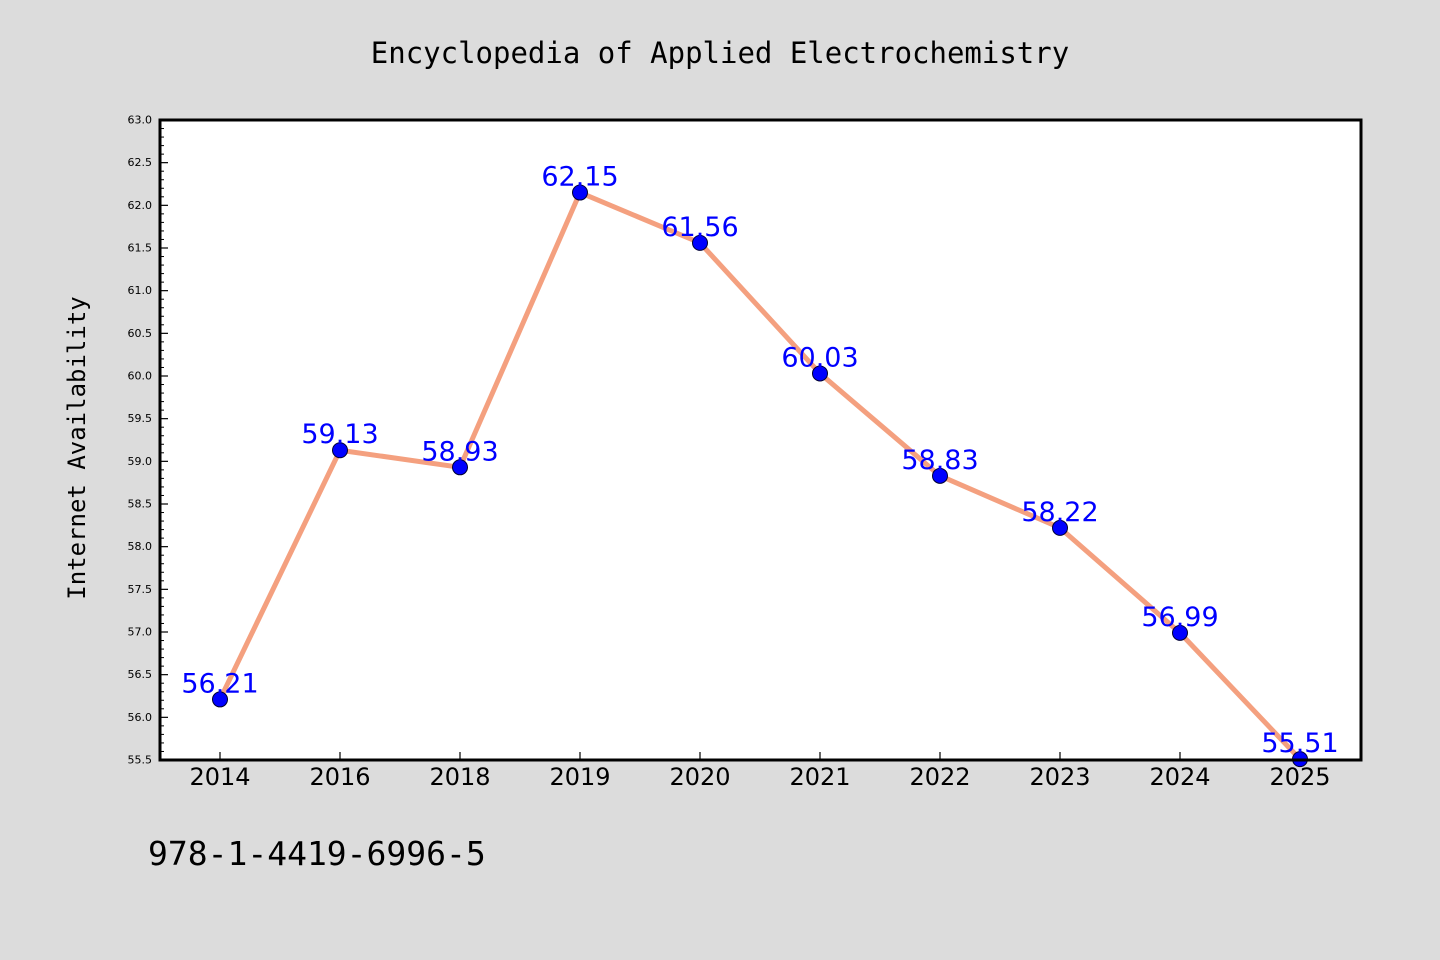 The width and height of the screenshot is (1440, 960). Describe the element at coordinates (1299, 743) in the screenshot. I see `data-label: 55.51` at that location.